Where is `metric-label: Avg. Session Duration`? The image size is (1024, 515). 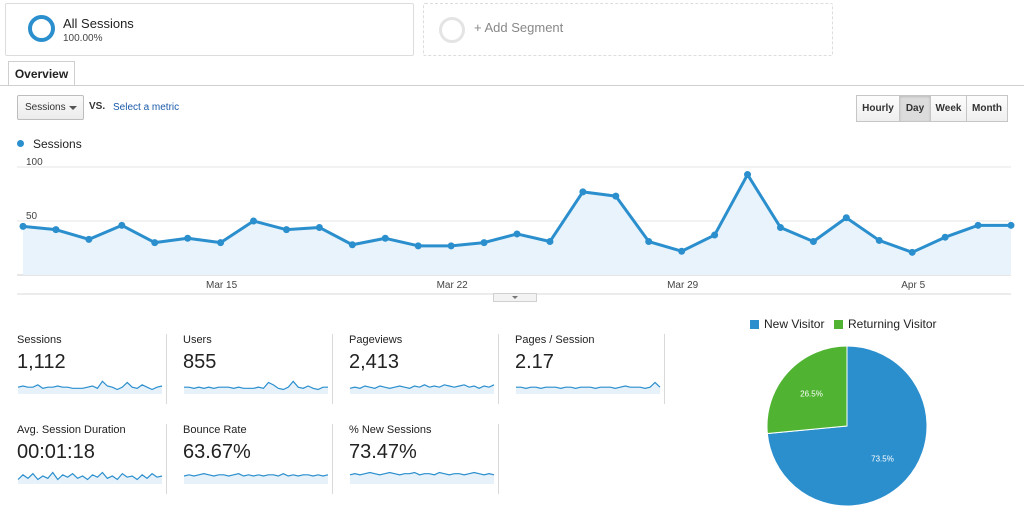
metric-label: Avg. Session Duration is located at coordinates (71, 430).